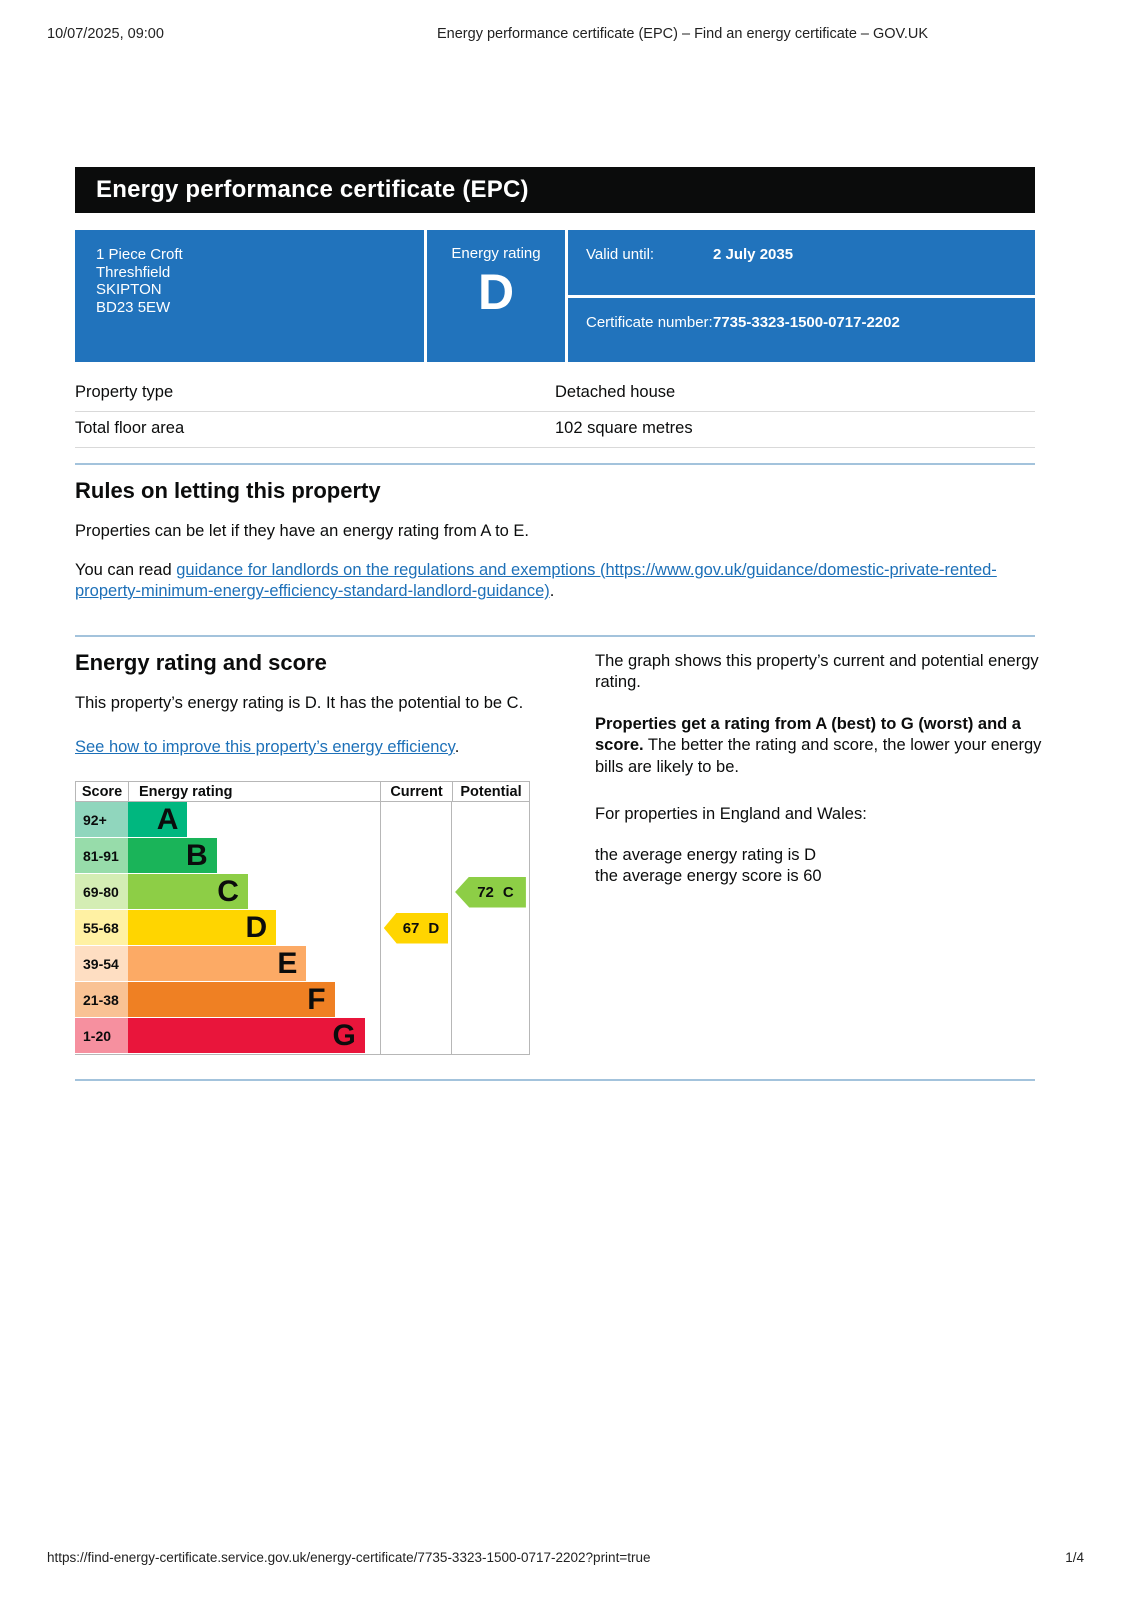 The width and height of the screenshot is (1131, 1600). Describe the element at coordinates (101, 856) in the screenshot. I see `band-score-range: 81-91` at that location.